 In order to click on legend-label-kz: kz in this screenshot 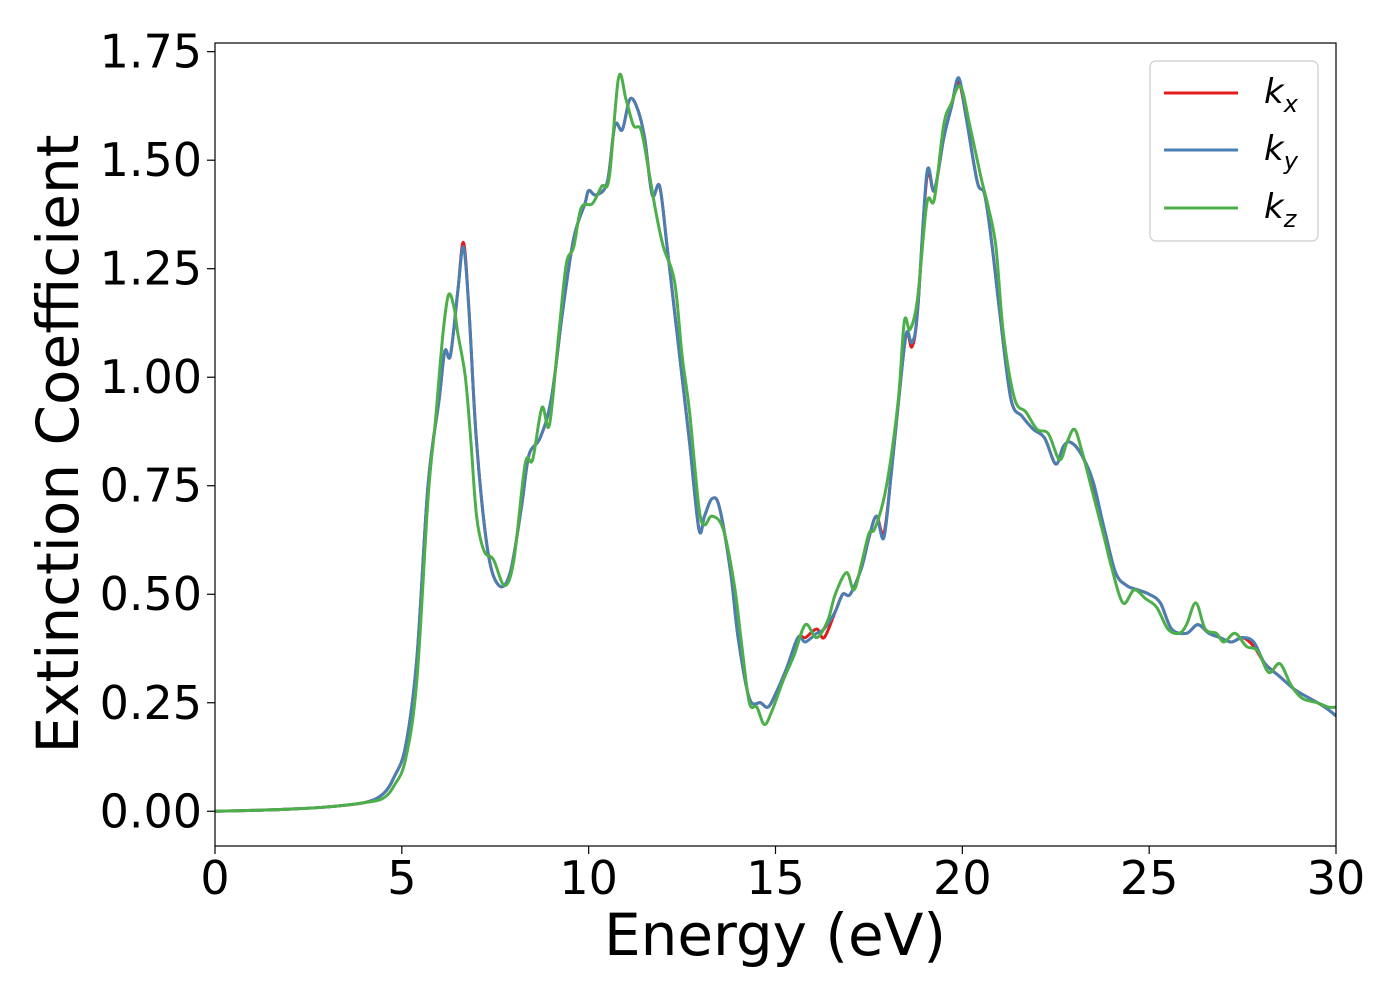, I will do `click(1281, 210)`.